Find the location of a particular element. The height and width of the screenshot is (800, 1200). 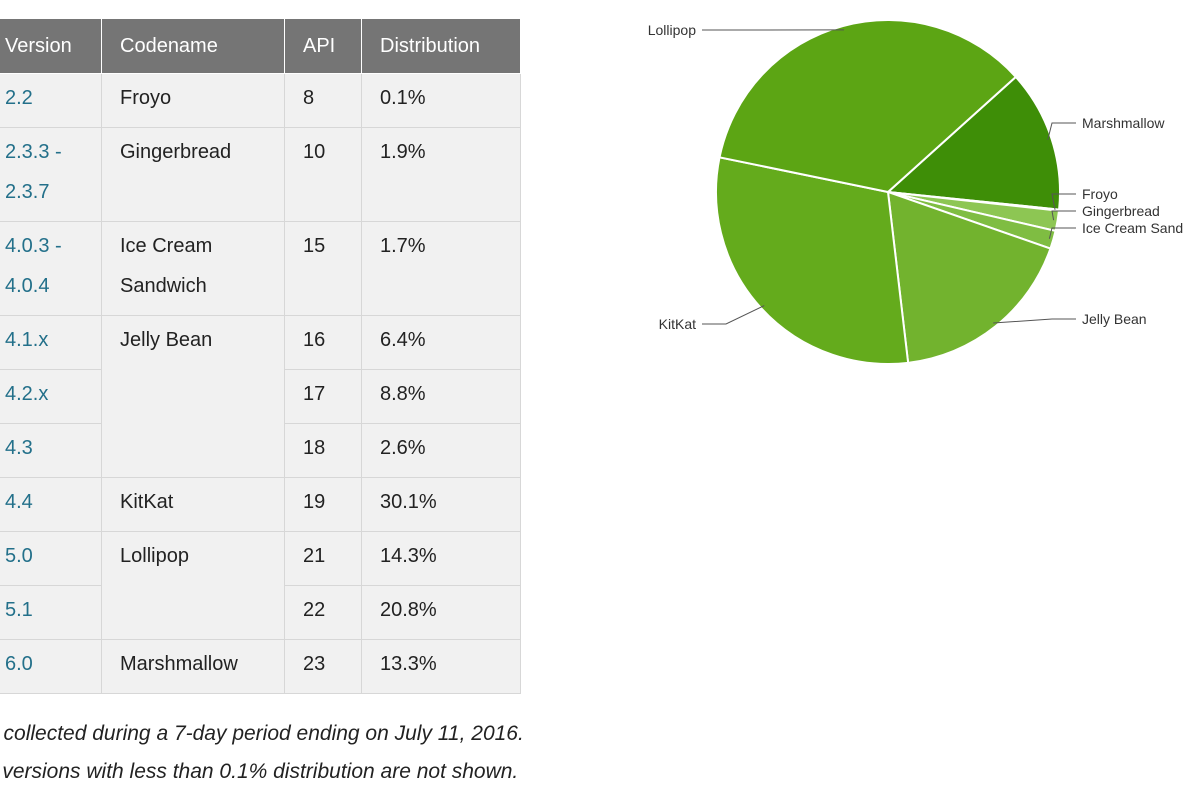

codename-cell: Marshmallow is located at coordinates (193, 666).